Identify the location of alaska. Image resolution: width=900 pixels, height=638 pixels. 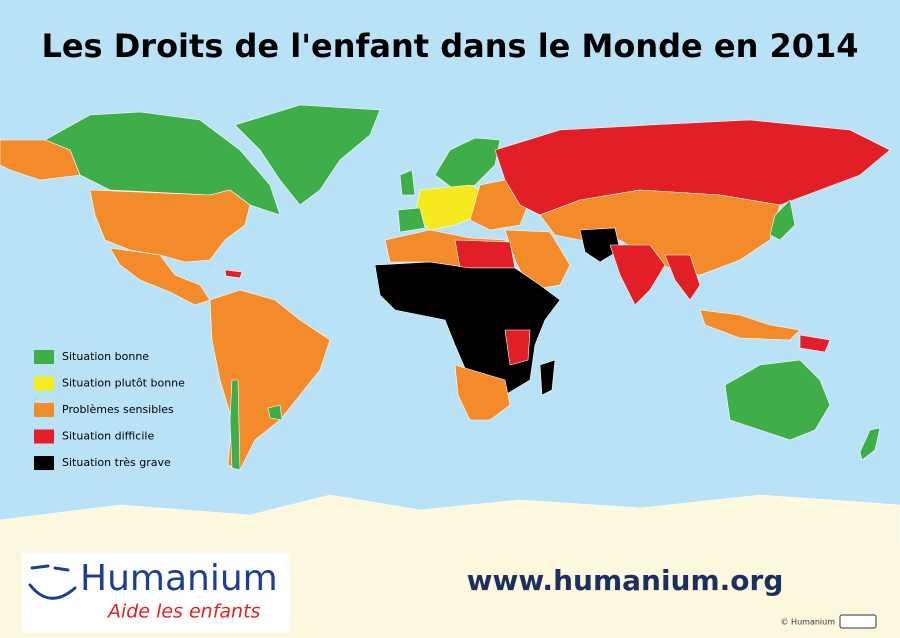
(40, 160).